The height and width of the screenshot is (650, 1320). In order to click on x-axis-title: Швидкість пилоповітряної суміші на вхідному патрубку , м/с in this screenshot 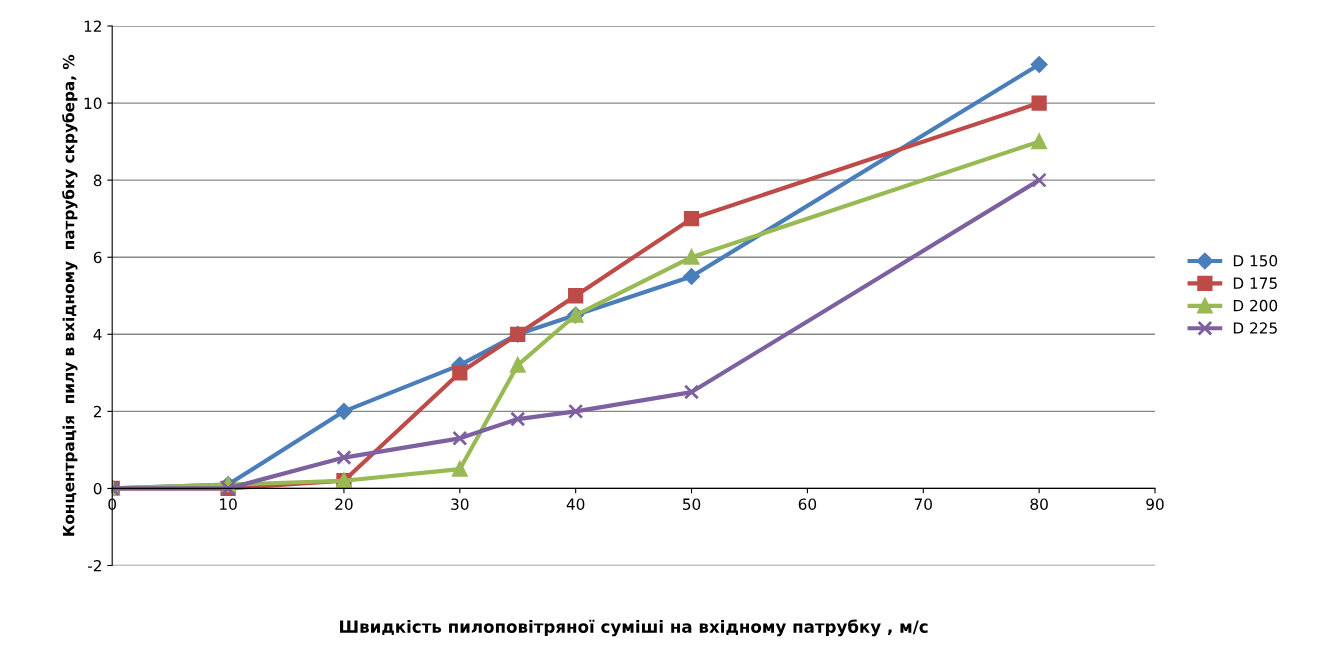, I will do `click(634, 628)`.